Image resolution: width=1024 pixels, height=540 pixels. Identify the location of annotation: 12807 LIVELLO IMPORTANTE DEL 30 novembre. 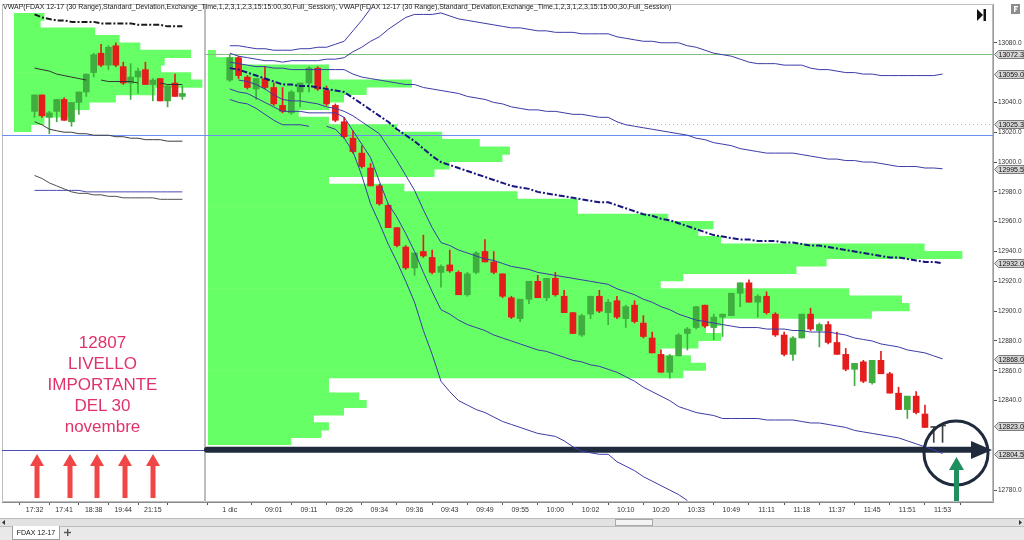
(102, 384).